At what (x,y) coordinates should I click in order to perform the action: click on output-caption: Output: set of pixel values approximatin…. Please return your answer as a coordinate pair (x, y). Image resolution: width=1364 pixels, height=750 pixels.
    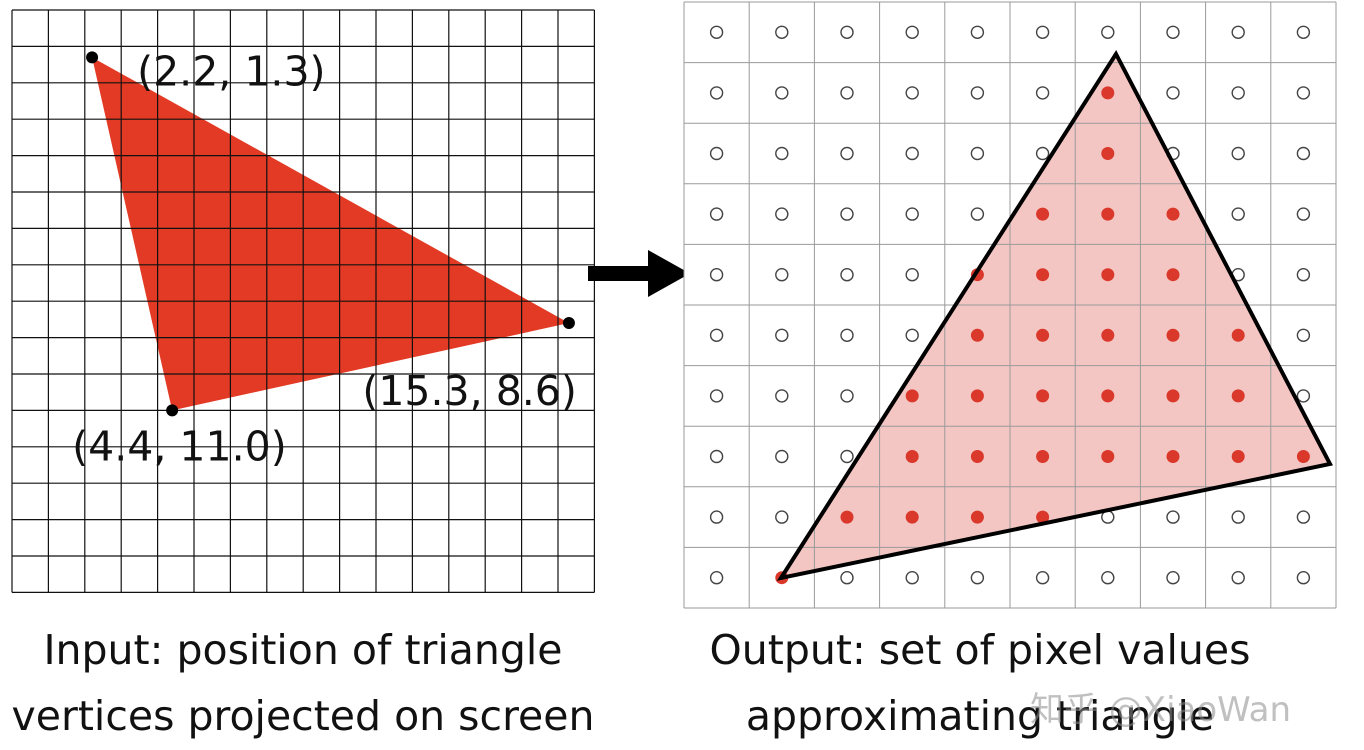
    Looking at the image, I should click on (980, 683).